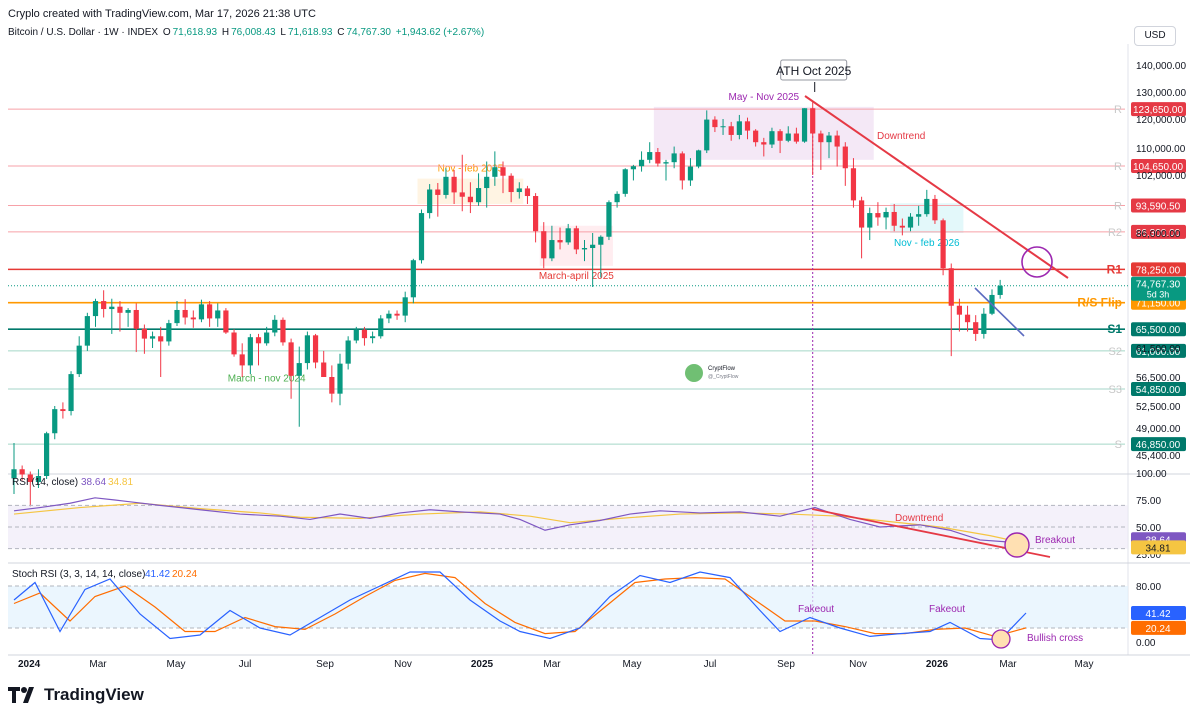  I want to click on watermark-handle: @_CryptFlow, so click(723, 377).